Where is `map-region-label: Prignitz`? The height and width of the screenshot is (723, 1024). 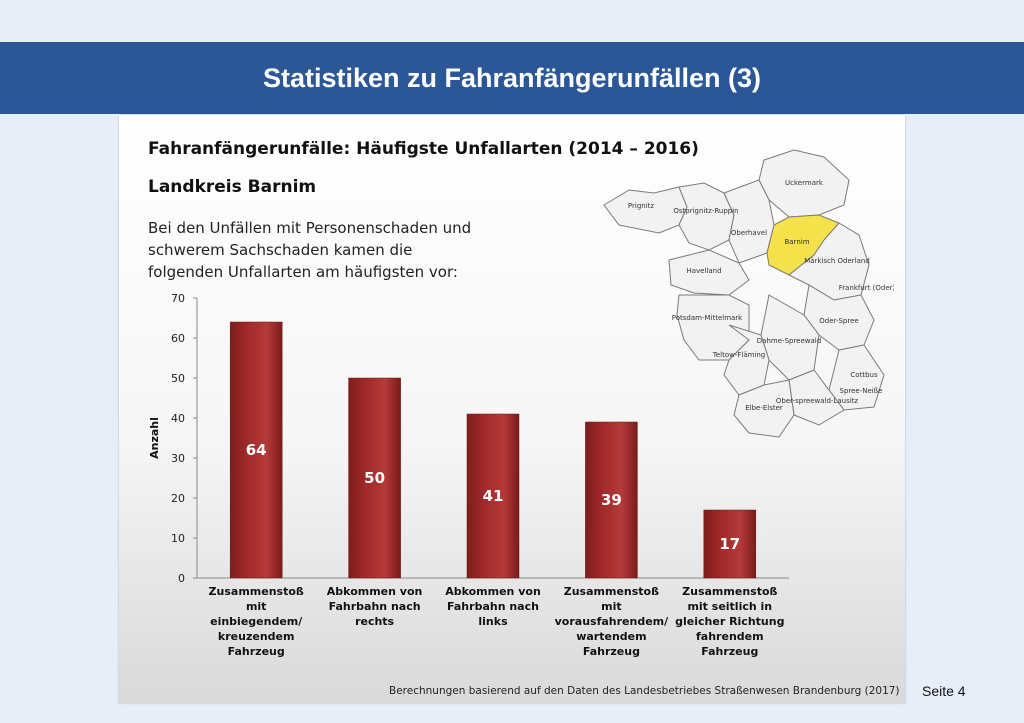
map-region-label: Prignitz is located at coordinates (641, 206).